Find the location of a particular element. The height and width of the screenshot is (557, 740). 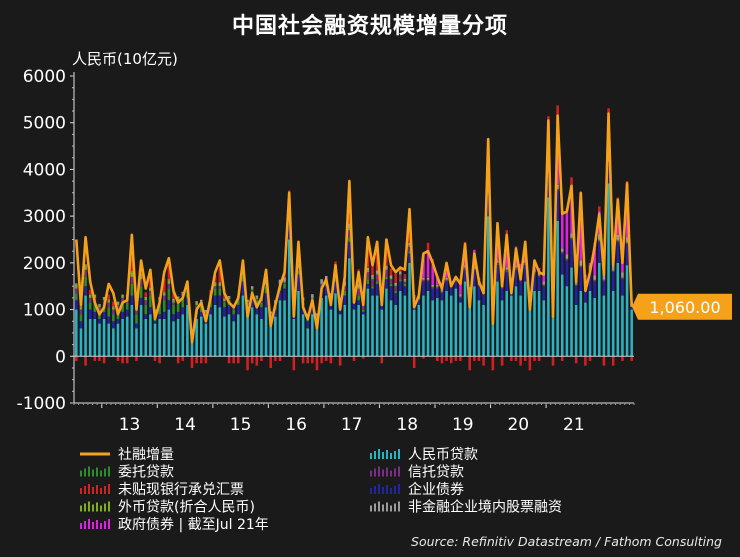

bar-gov_bonds is located at coordinates (590, 264).